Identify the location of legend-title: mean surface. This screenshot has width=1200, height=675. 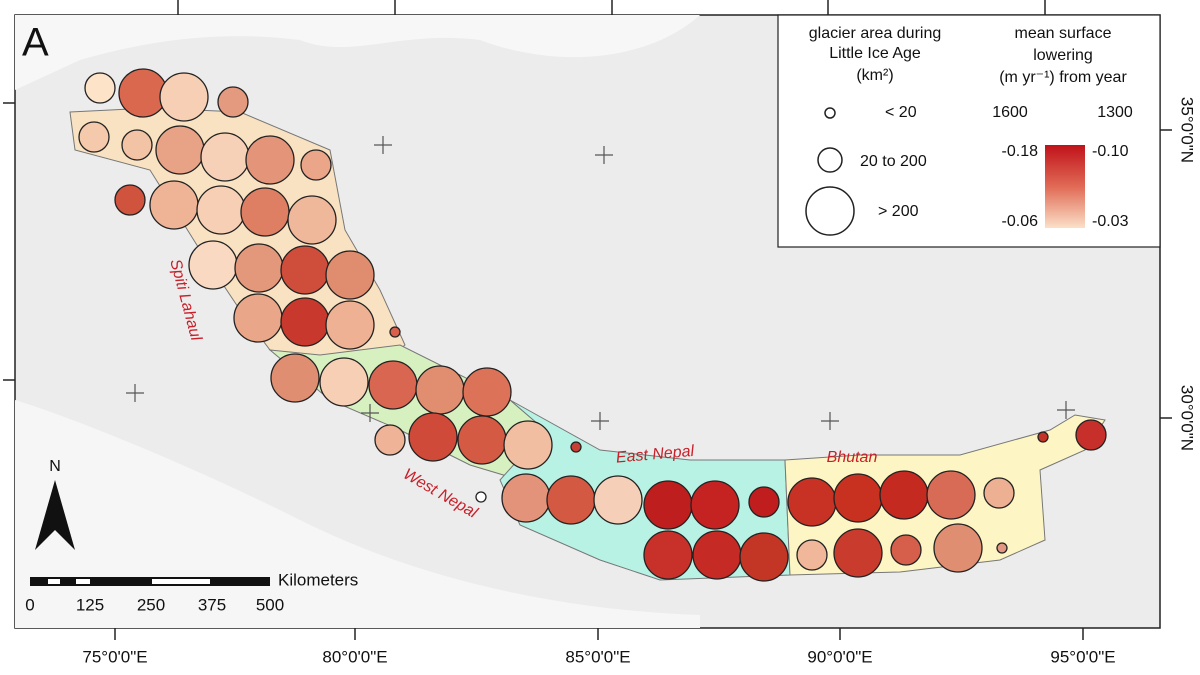
(1063, 33).